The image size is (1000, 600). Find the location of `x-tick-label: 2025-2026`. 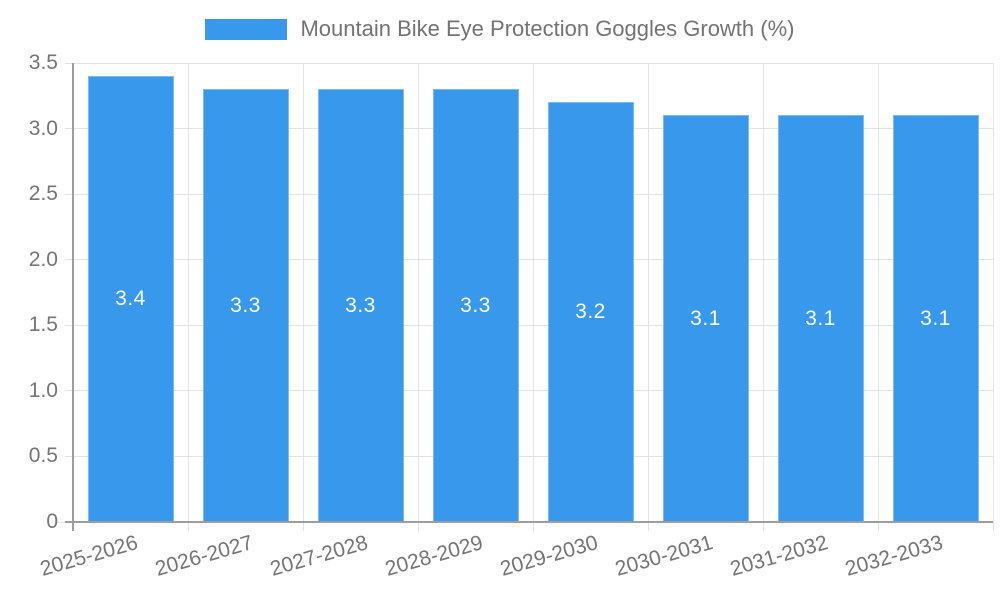

x-tick-label: 2025-2026 is located at coordinates (89, 556).